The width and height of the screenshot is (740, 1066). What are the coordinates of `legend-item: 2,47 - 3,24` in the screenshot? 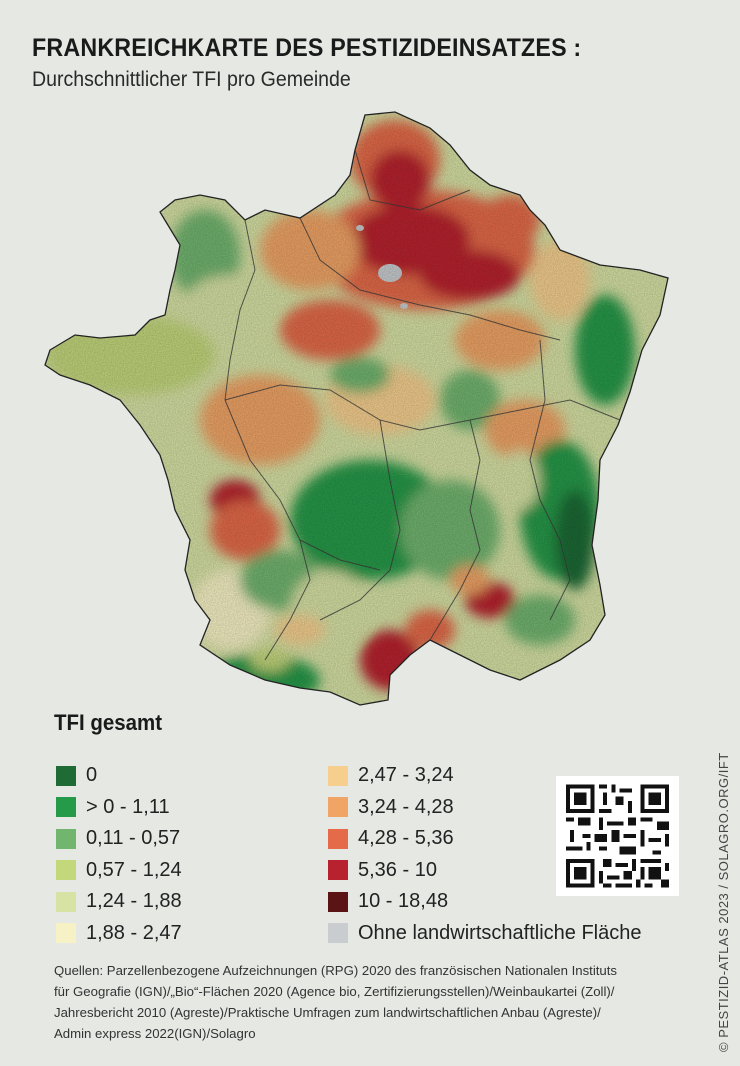 It's located at (484, 776).